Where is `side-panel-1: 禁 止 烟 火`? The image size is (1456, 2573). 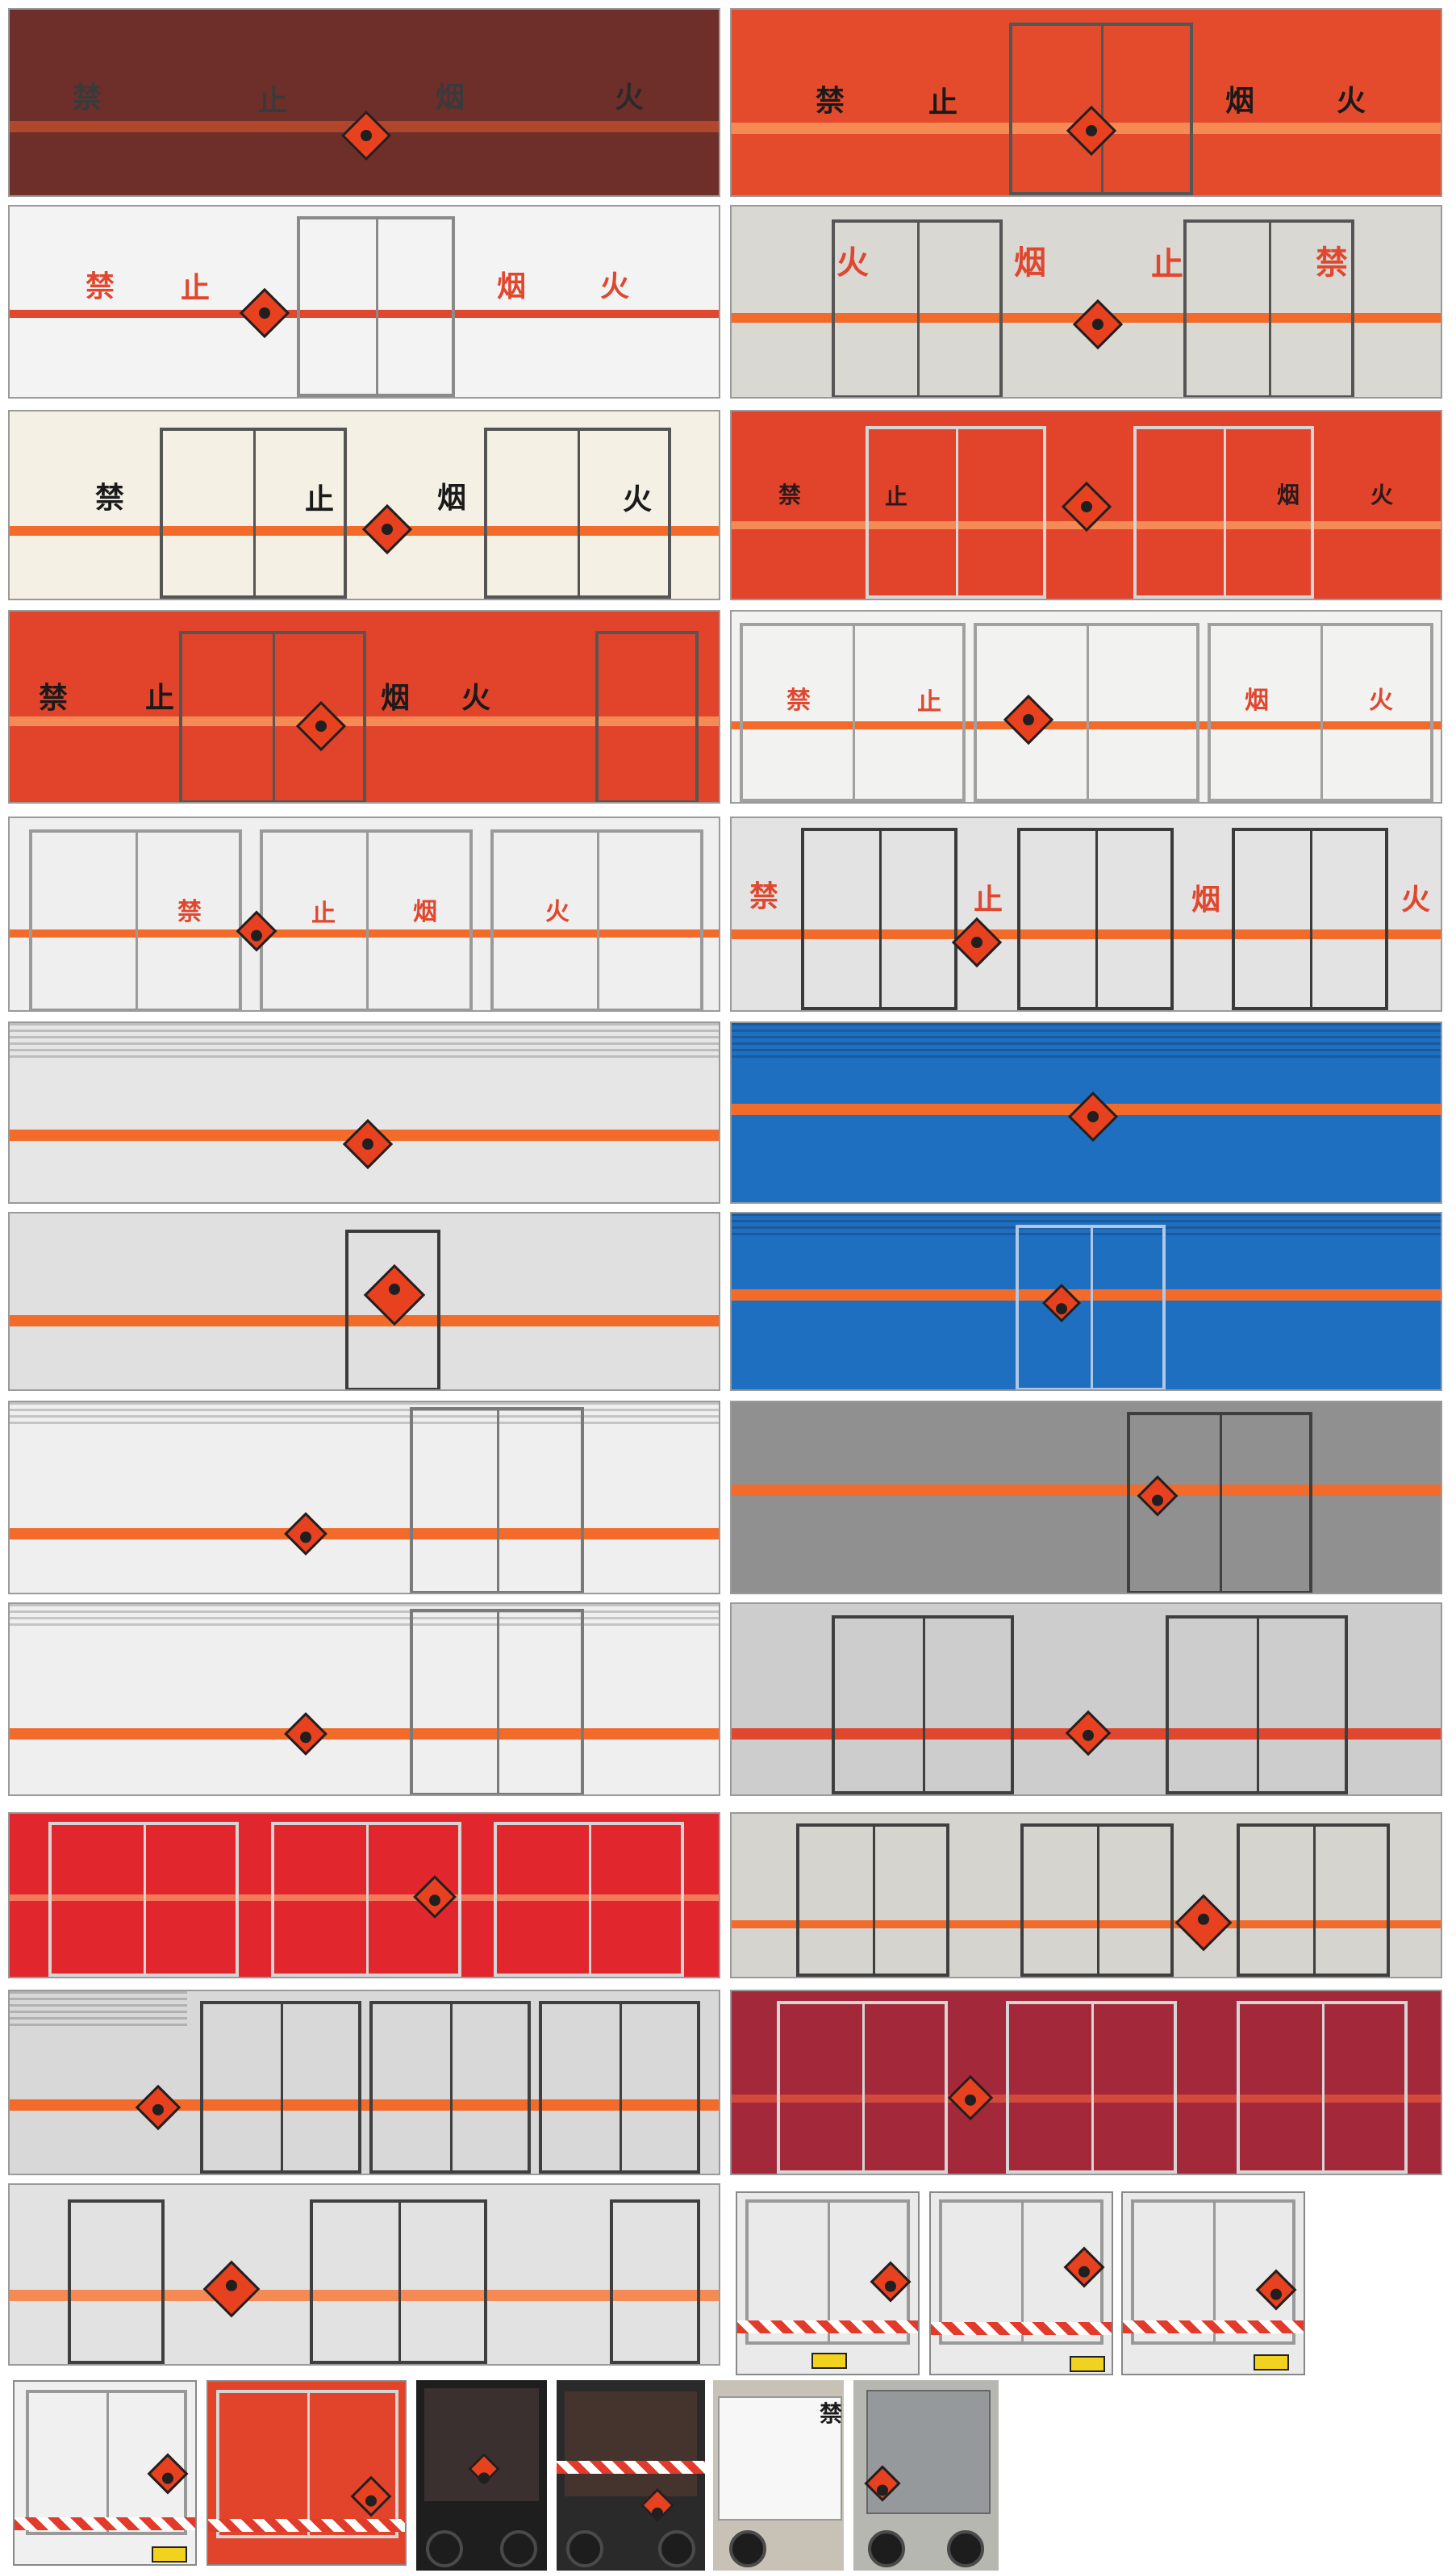 side-panel-1: 禁 止 烟 火 is located at coordinates (364, 102).